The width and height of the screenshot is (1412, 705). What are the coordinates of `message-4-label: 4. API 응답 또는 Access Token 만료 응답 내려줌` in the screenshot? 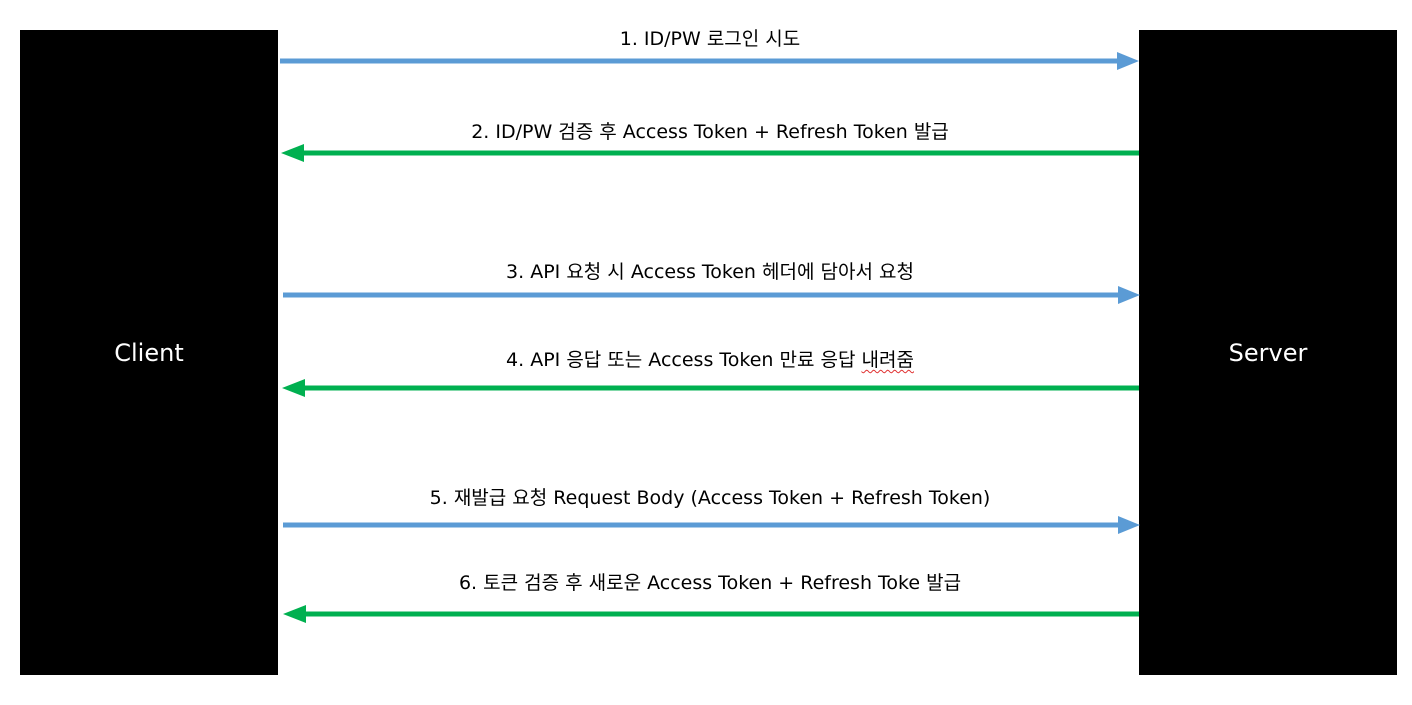 It's located at (710, 358).